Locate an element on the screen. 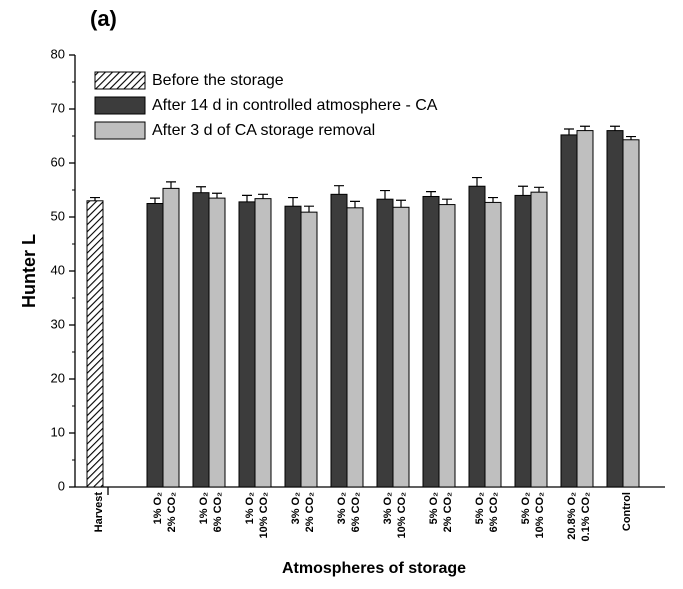 Image resolution: width=683 pixels, height=589 pixels. x-tick-label: 20.8% O₂ is located at coordinates (572, 516).